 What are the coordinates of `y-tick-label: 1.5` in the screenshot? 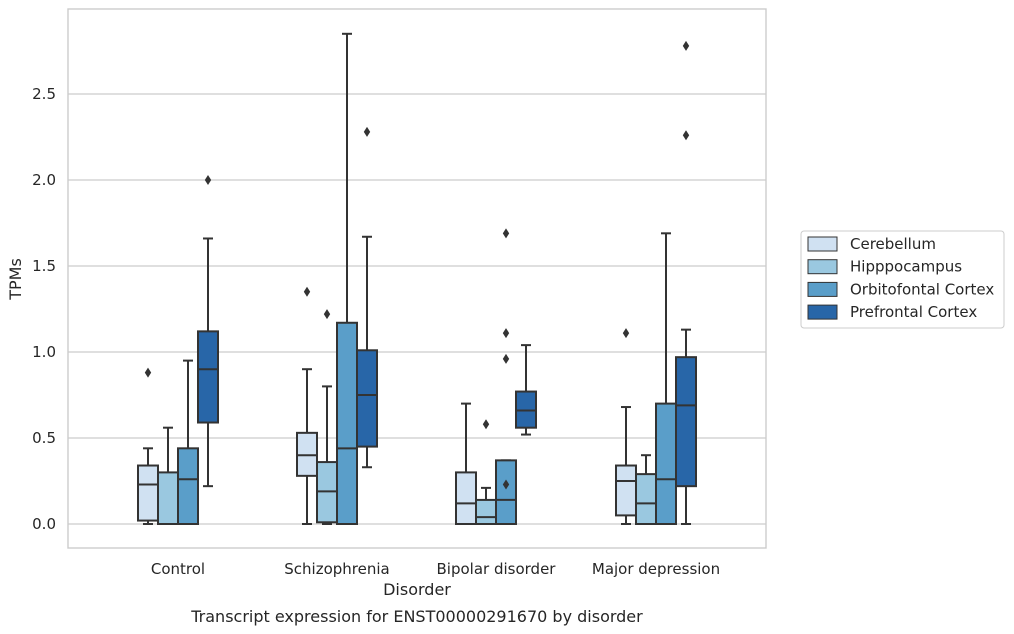 It's located at (44, 266).